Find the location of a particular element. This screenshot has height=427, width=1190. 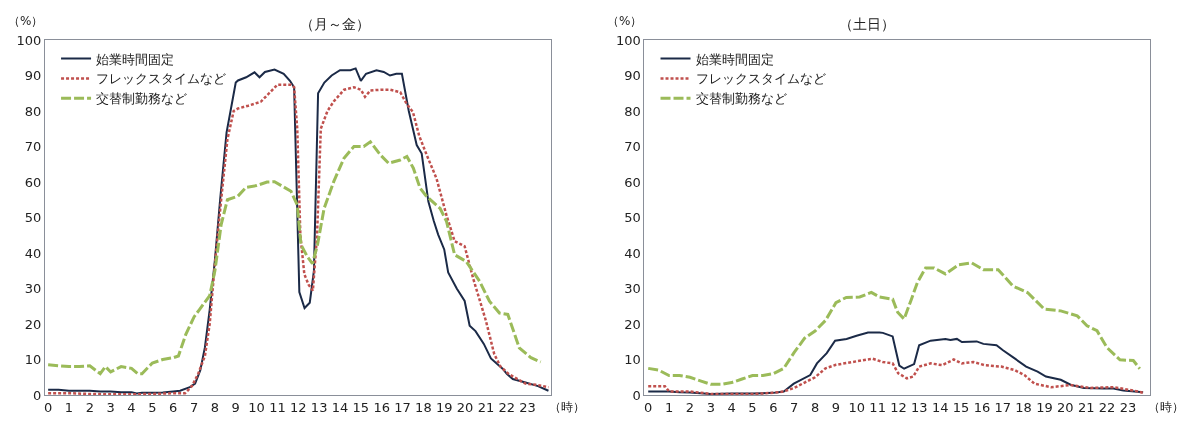

chart-title: （土日） is located at coordinates (867, 24).